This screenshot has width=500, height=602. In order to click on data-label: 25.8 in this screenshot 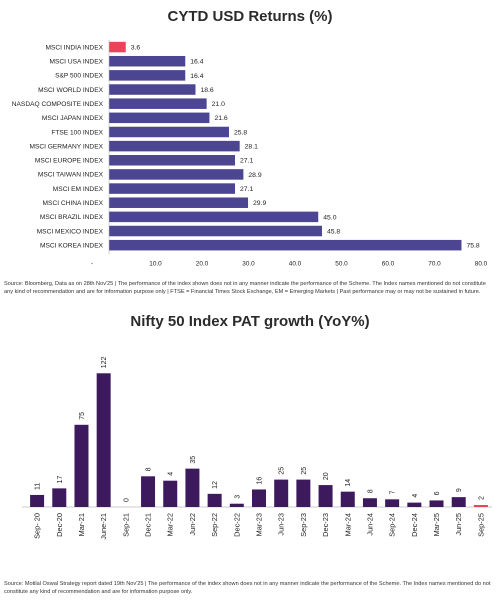, I will do `click(240, 132)`.